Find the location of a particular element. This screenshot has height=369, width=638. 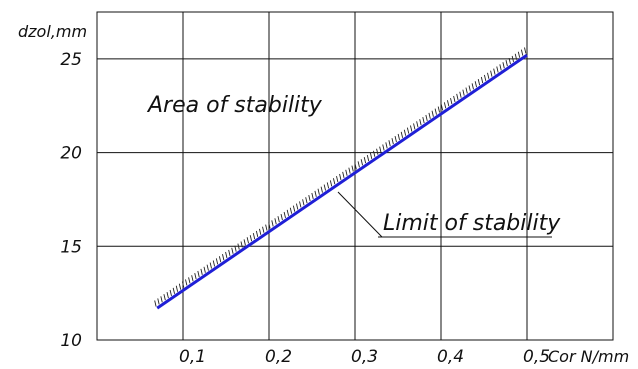

y-tick-label: 10 is located at coordinates (71, 341).